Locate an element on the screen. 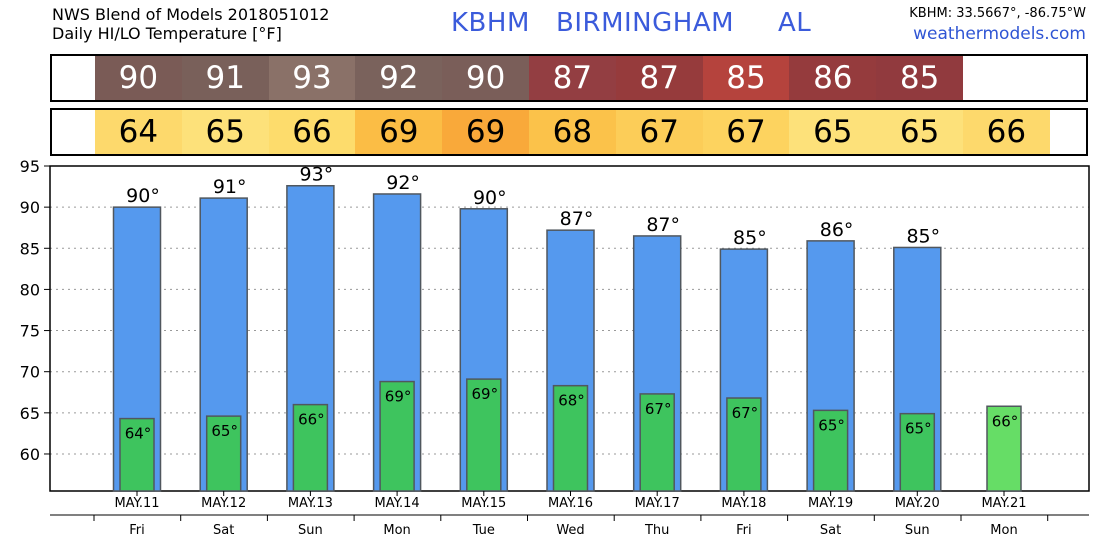 The width and height of the screenshot is (1100, 550). day-label: Thu is located at coordinates (656, 530).